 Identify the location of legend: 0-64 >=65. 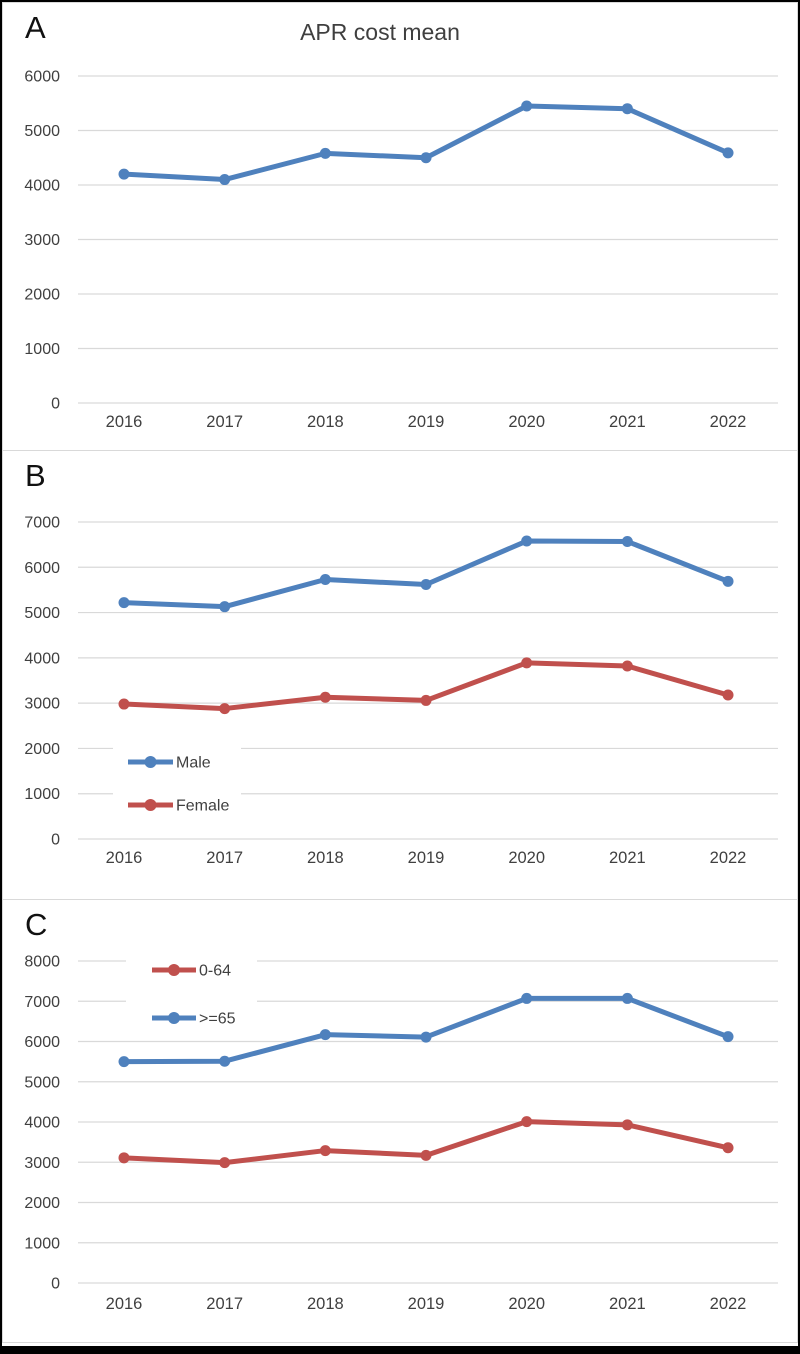
(191, 994).